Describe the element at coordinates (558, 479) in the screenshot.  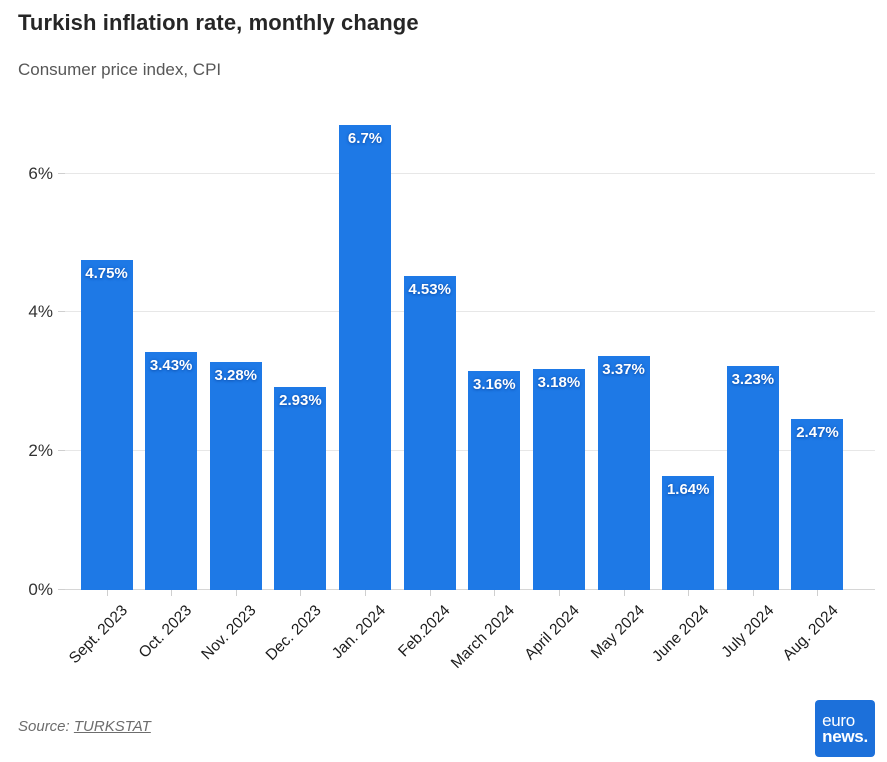
I see `bar-april-2024` at that location.